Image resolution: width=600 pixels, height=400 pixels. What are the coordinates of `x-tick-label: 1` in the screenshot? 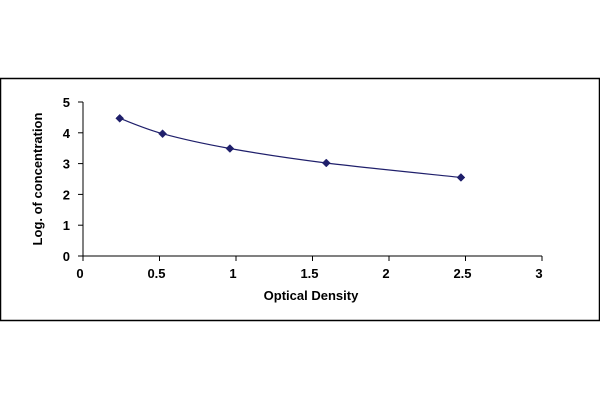 It's located at (232, 273).